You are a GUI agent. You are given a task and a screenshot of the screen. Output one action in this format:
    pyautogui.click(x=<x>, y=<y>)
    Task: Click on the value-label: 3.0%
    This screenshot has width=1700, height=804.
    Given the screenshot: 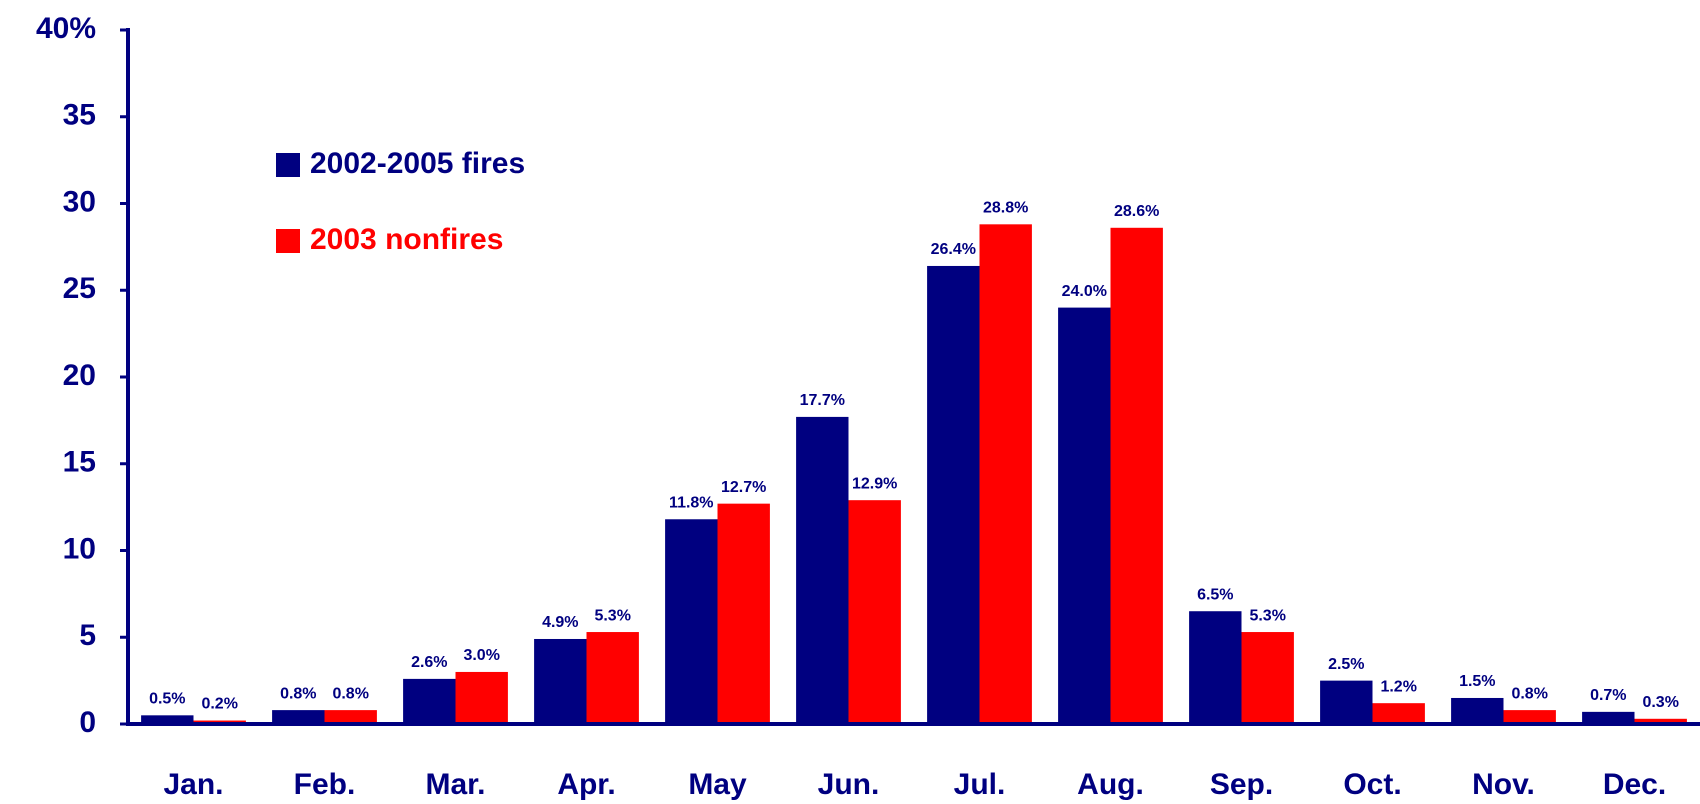 What is the action you would take?
    pyautogui.click(x=481, y=655)
    